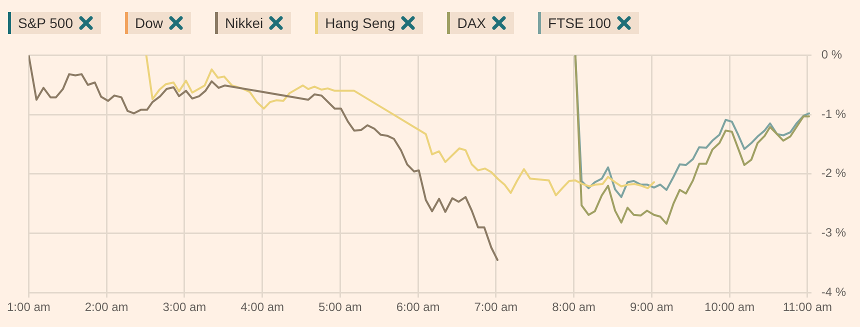 The width and height of the screenshot is (860, 327). I want to click on x-tick-label: 9:00 am, so click(652, 307).